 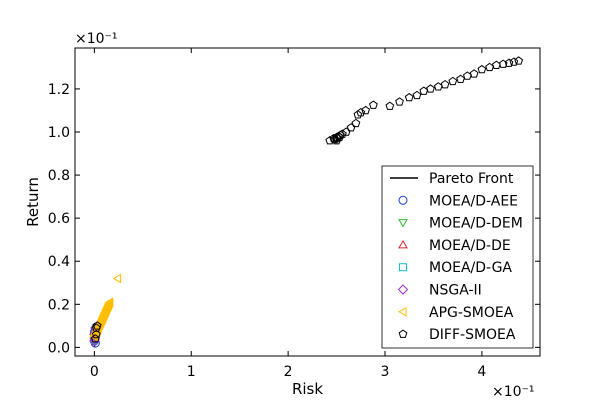 I want to click on x-axis-label: Risk, so click(x=307, y=389).